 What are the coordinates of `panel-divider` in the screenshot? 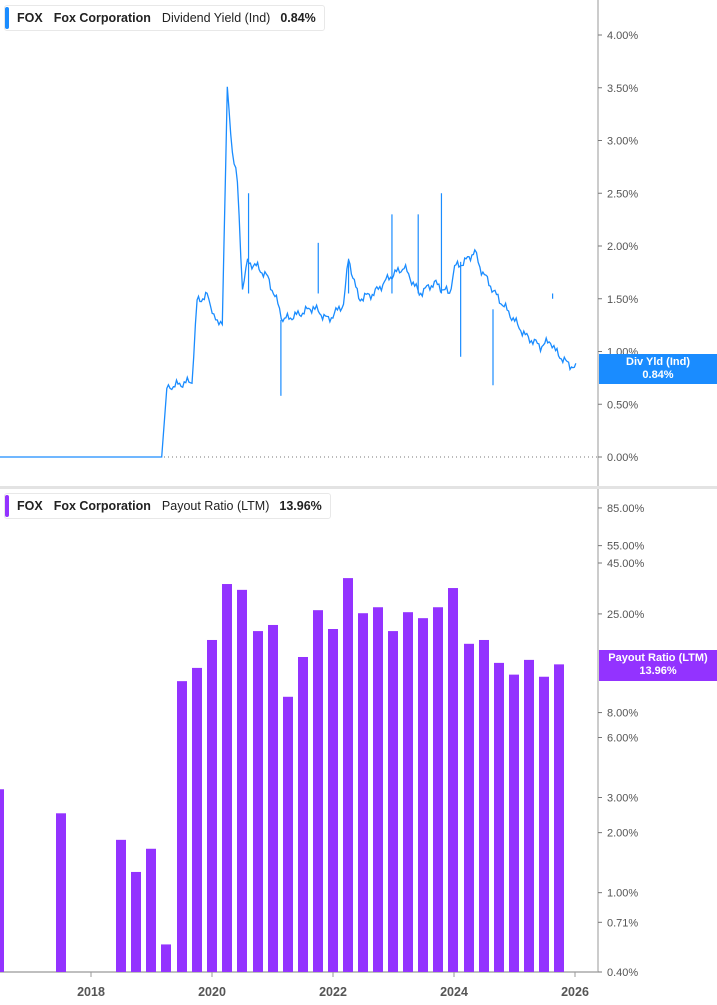 It's located at (358, 487).